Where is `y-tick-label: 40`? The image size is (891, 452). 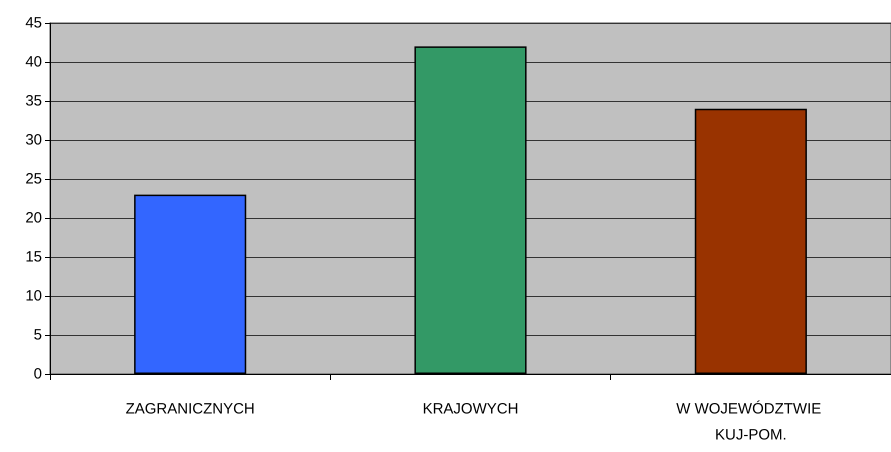
y-tick-label: 40 is located at coordinates (33, 62).